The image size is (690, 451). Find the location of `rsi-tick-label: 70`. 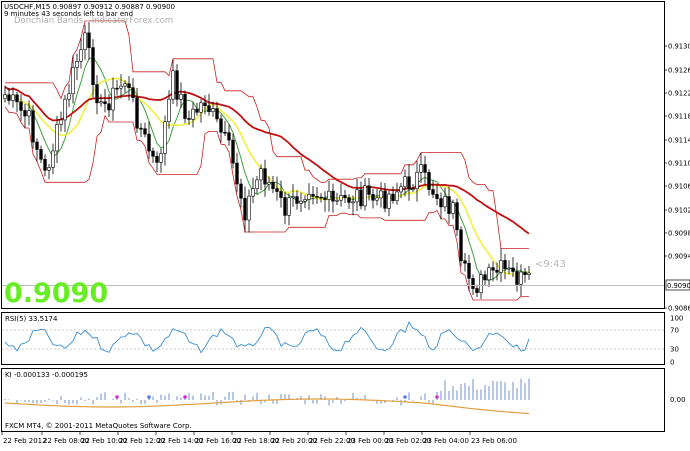

rsi-tick-label: 70 is located at coordinates (674, 331).